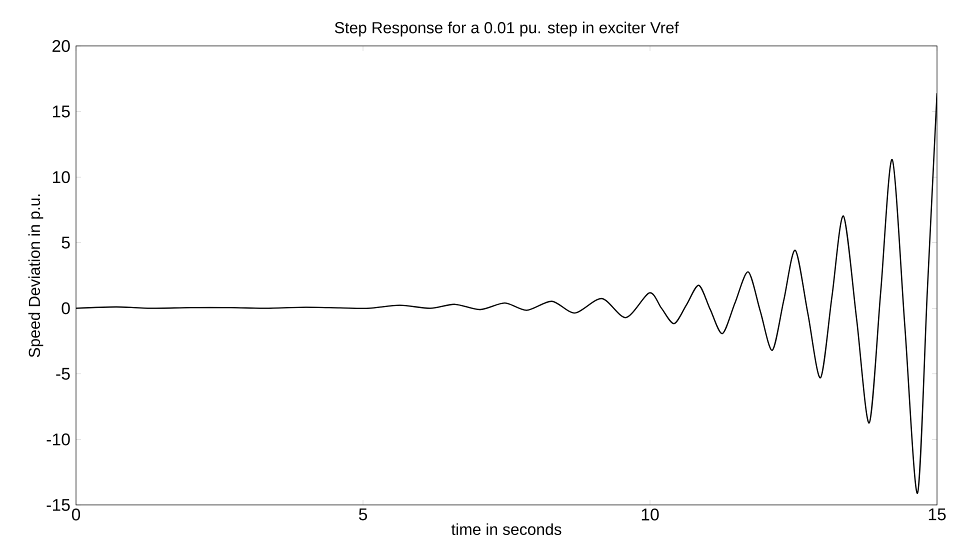 This screenshot has width=953, height=559. What do you see at coordinates (363, 514) in the screenshot?
I see `x-tick-label: 5` at bounding box center [363, 514].